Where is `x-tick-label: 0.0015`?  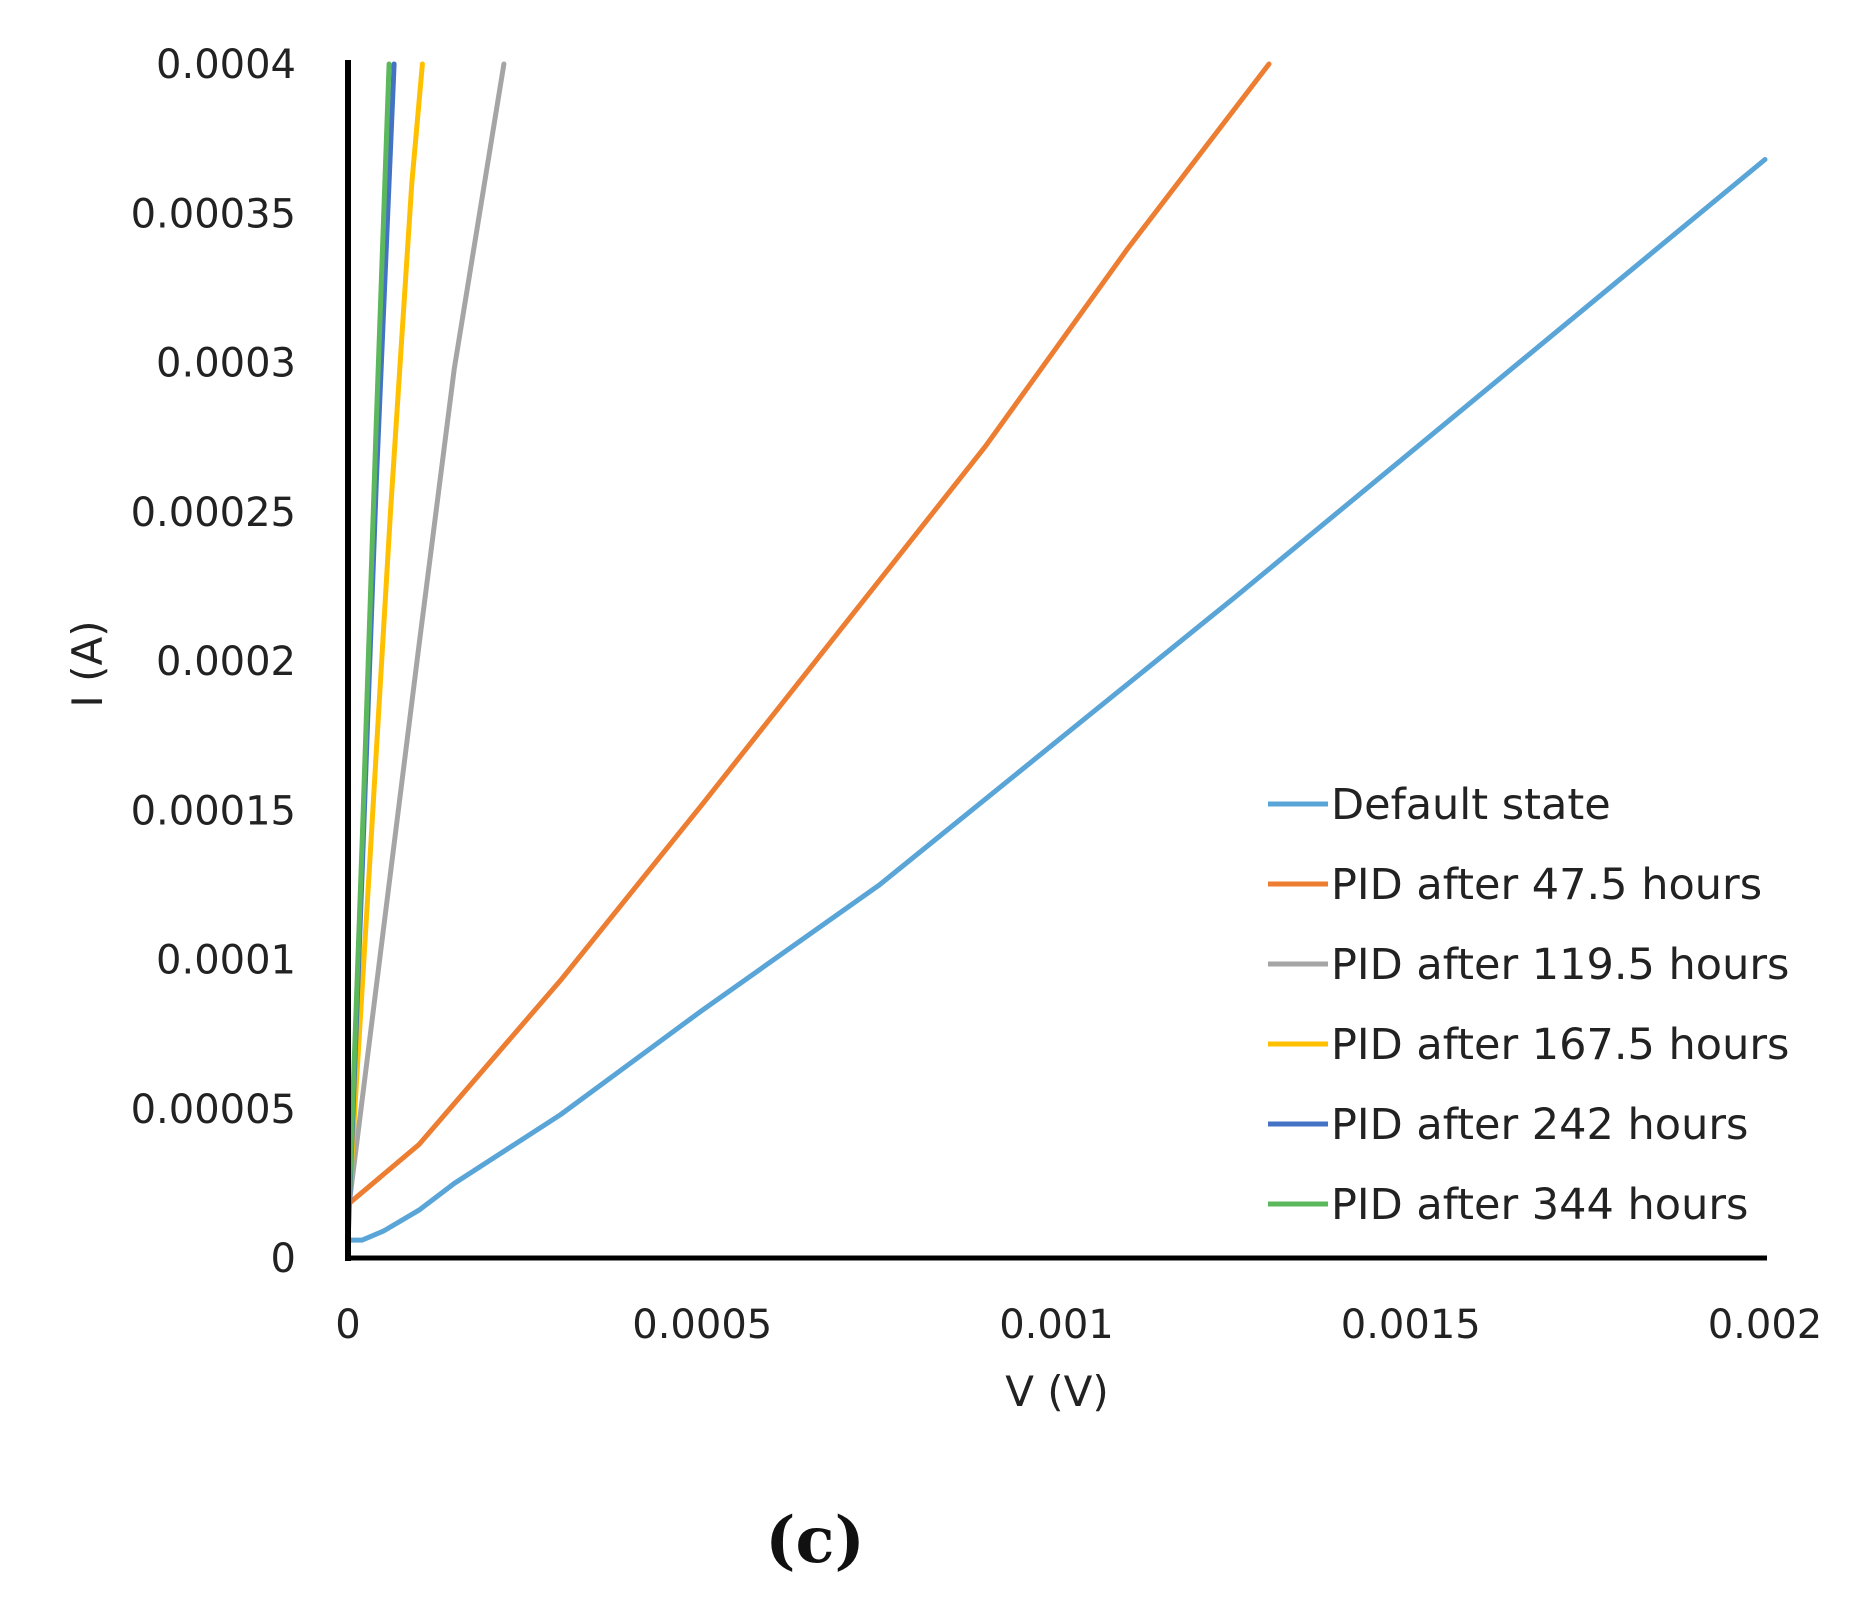
x-tick-label: 0.0015 is located at coordinates (1411, 1325).